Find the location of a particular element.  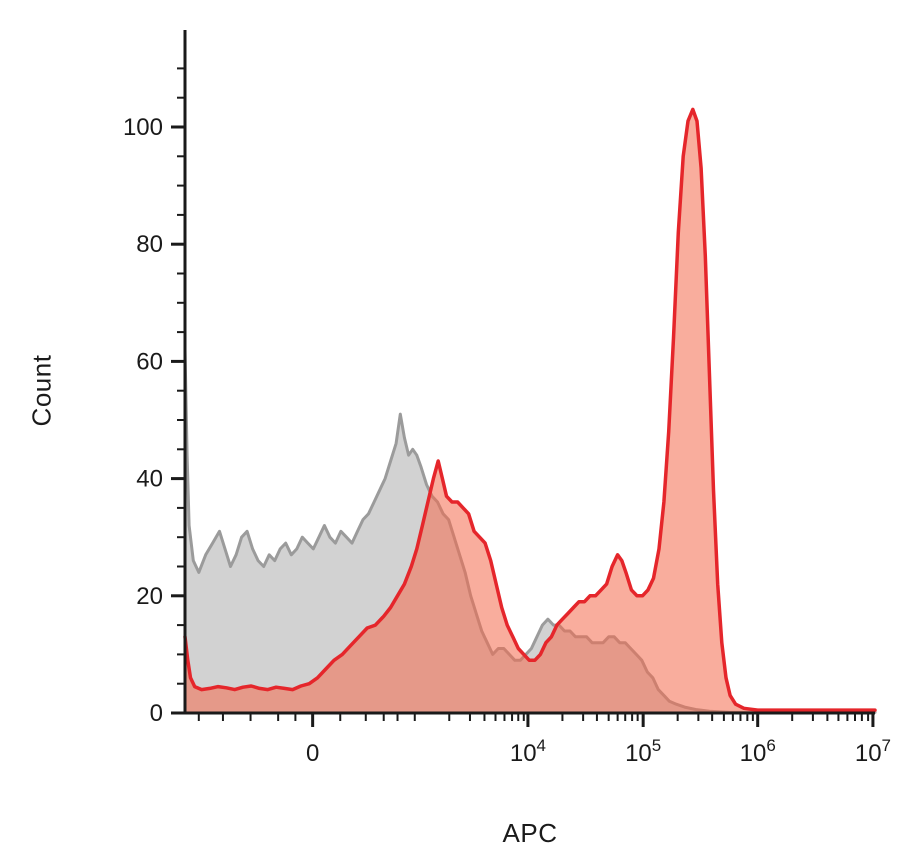

x-tick-label: 0 is located at coordinates (312, 753).